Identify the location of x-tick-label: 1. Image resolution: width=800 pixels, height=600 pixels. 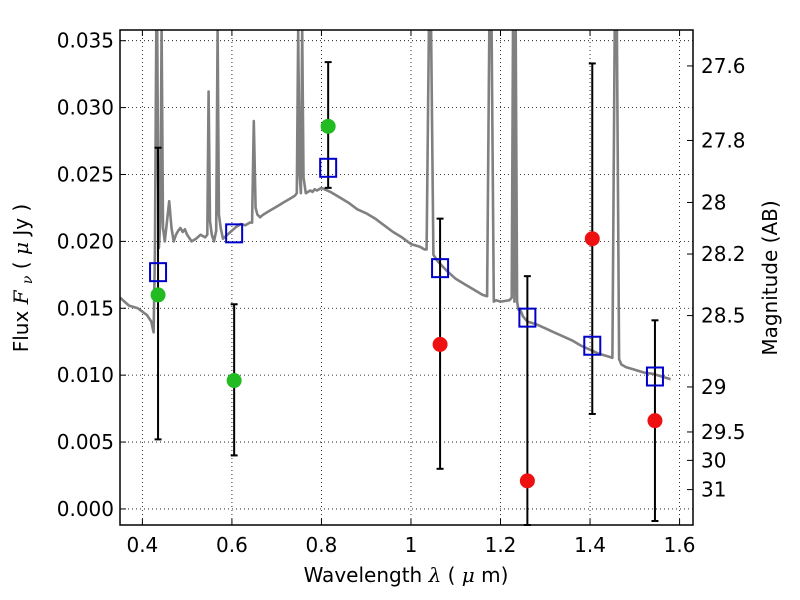
(411, 545).